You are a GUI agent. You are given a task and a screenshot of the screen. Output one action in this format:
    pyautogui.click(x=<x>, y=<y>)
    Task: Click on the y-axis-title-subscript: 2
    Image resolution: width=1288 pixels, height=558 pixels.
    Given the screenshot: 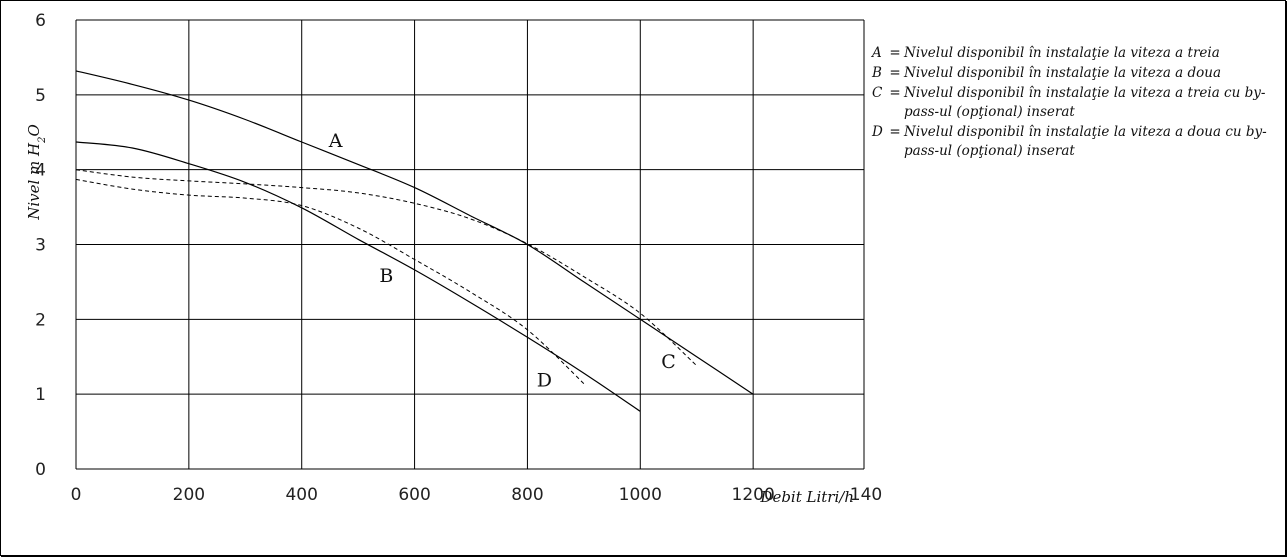 What is the action you would take?
    pyautogui.click(x=42, y=140)
    